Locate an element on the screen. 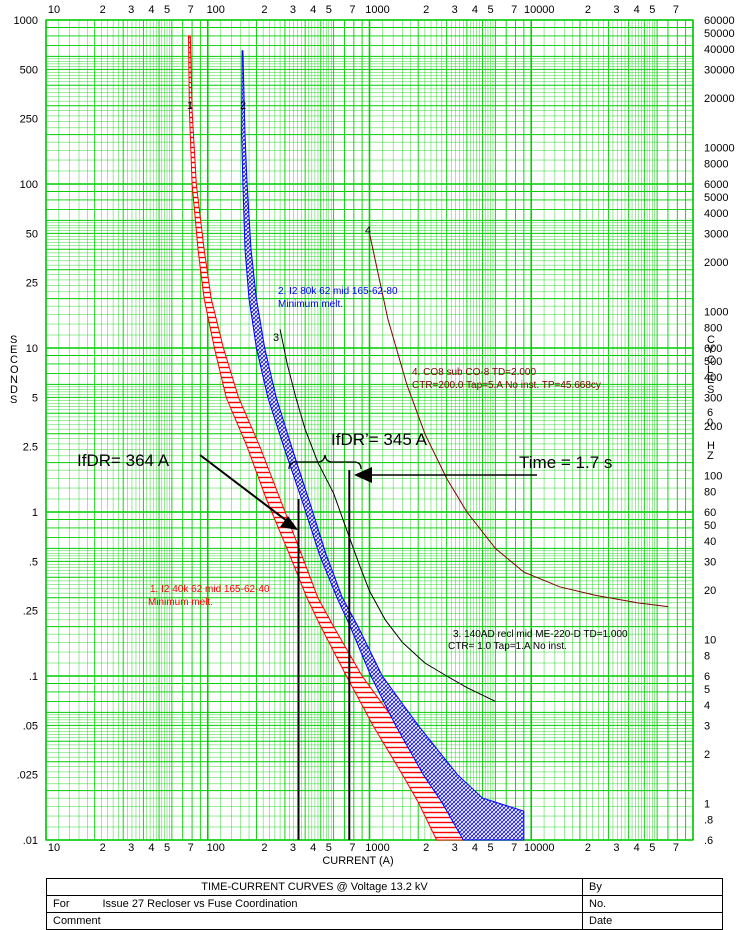  y-tick-left: 100 is located at coordinates (29, 185).